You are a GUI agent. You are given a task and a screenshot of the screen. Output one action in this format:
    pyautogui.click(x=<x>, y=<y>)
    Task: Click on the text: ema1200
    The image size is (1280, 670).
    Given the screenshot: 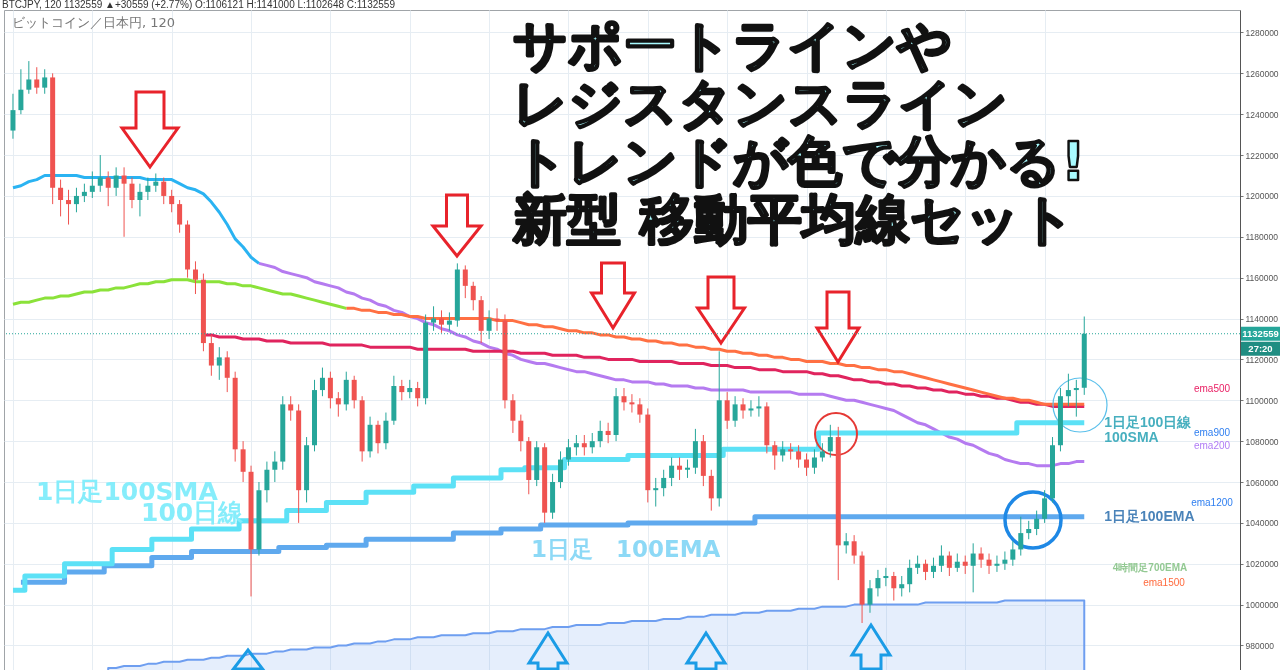 What is the action you would take?
    pyautogui.click(x=1212, y=502)
    